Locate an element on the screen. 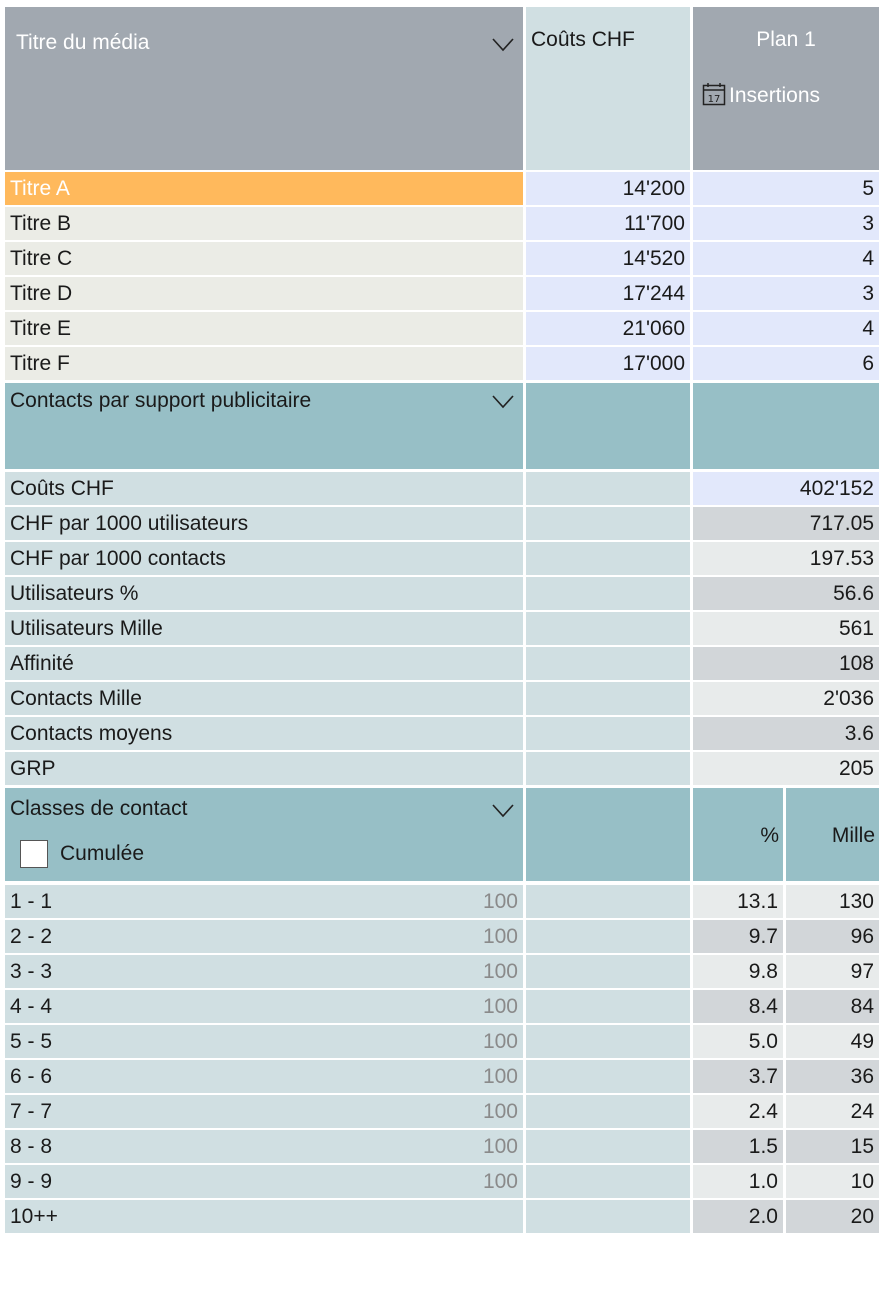 The image size is (879, 1296). title-row-insertions-cell: 5 is located at coordinates (786, 188).